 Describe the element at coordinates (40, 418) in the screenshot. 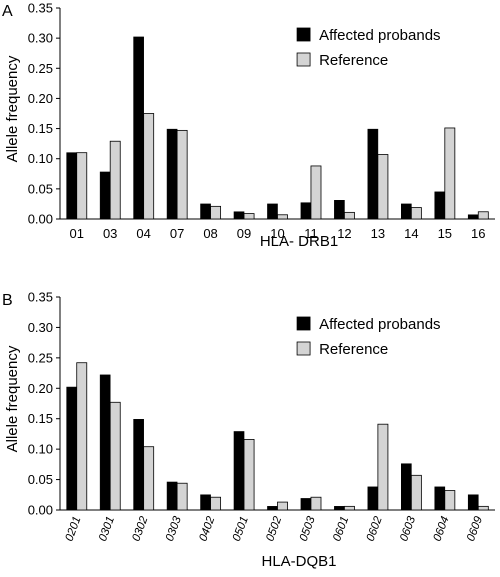

I see `y-tick-label: 0.15` at that location.